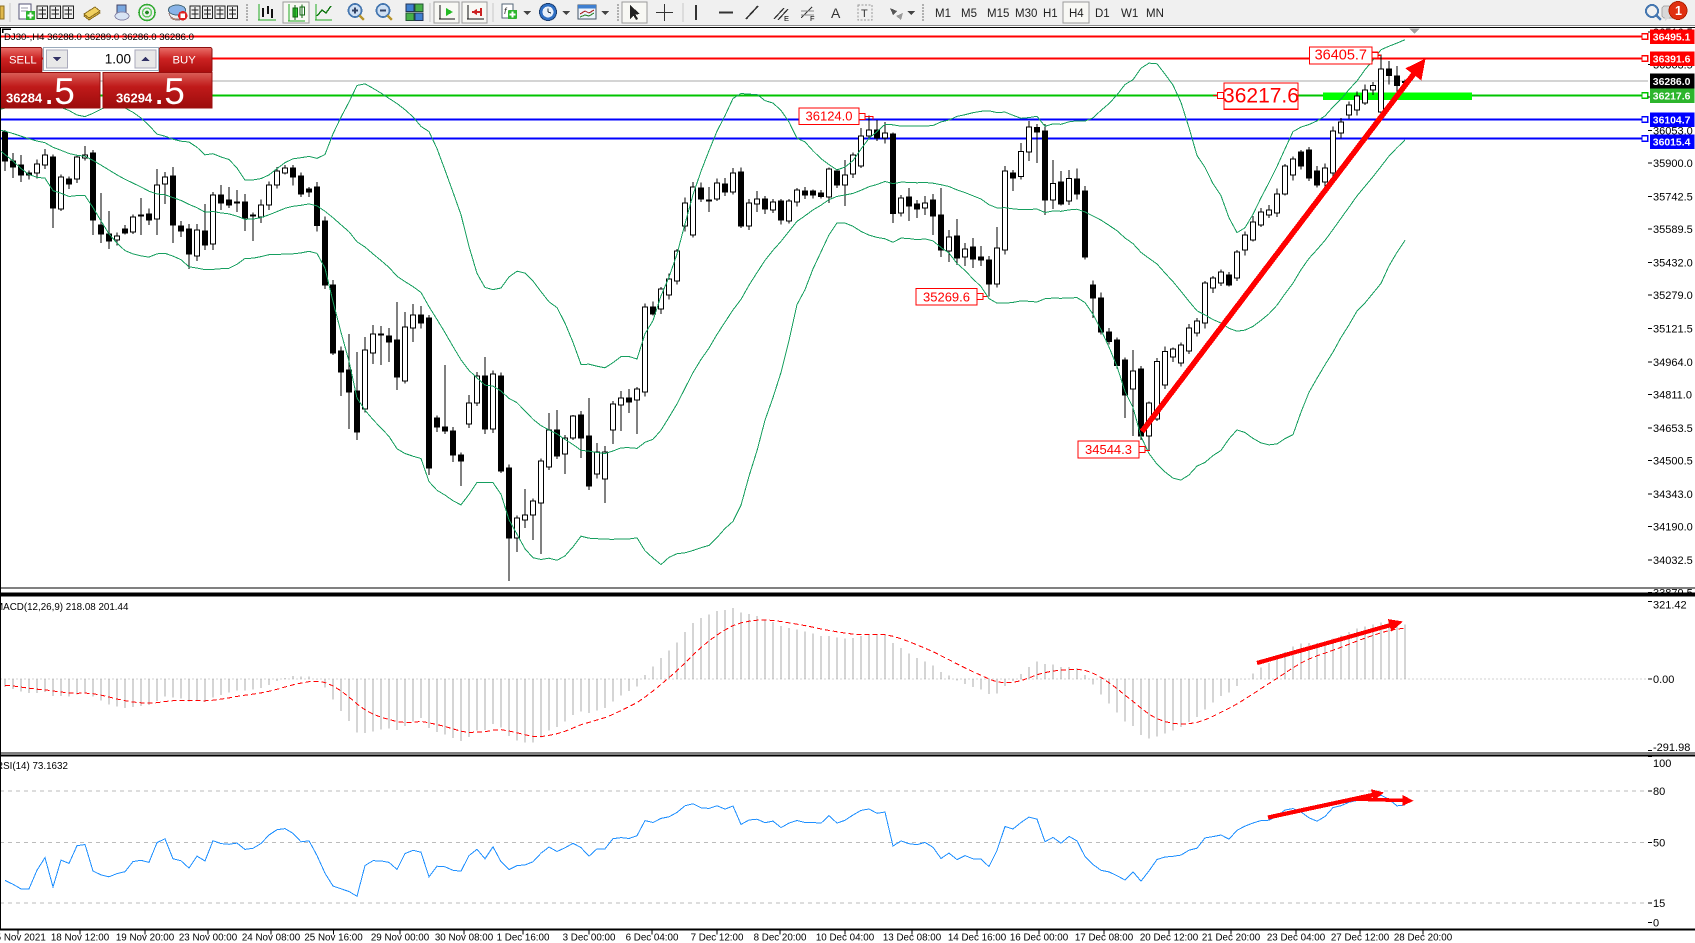  What do you see at coordinates (1672, 143) in the screenshot?
I see `svg-text: 36015.4` at bounding box center [1672, 143].